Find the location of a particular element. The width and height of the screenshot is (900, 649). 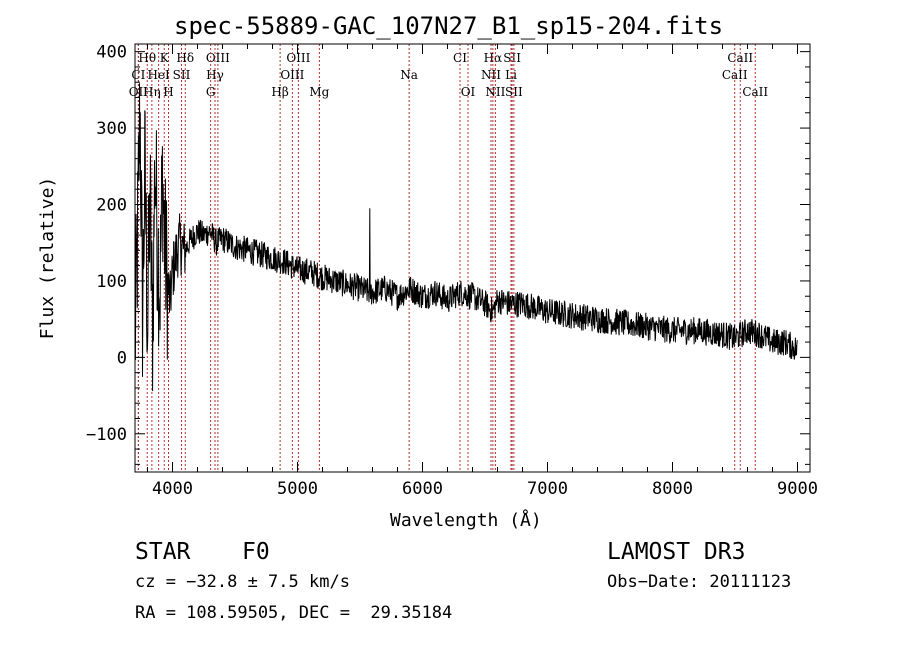

spectral-line-label-2: Hδ is located at coordinates (185, 58).